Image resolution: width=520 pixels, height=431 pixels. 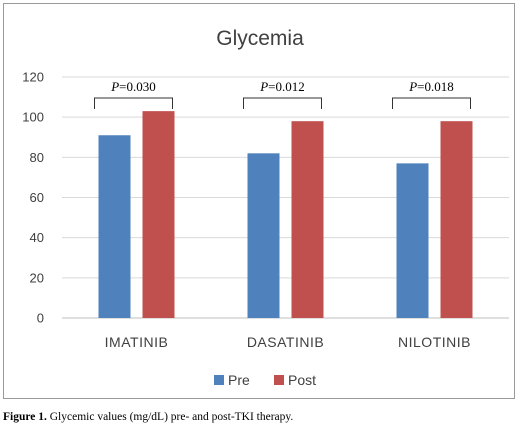 What do you see at coordinates (412, 240) in the screenshot?
I see `bar-pre-nilotinib` at bounding box center [412, 240].